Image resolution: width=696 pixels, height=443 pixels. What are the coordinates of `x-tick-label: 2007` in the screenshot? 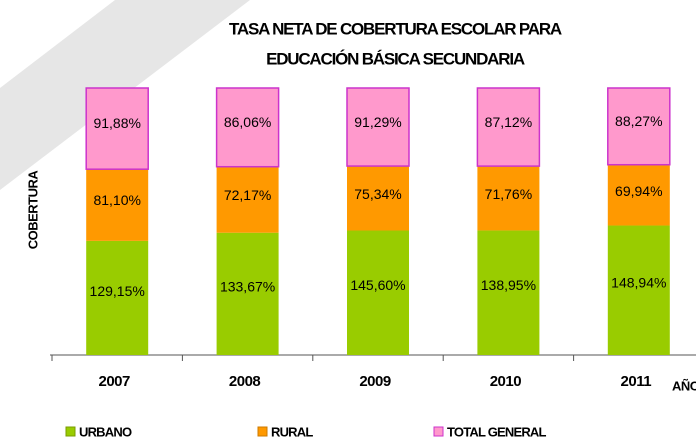 It's located at (115, 381).